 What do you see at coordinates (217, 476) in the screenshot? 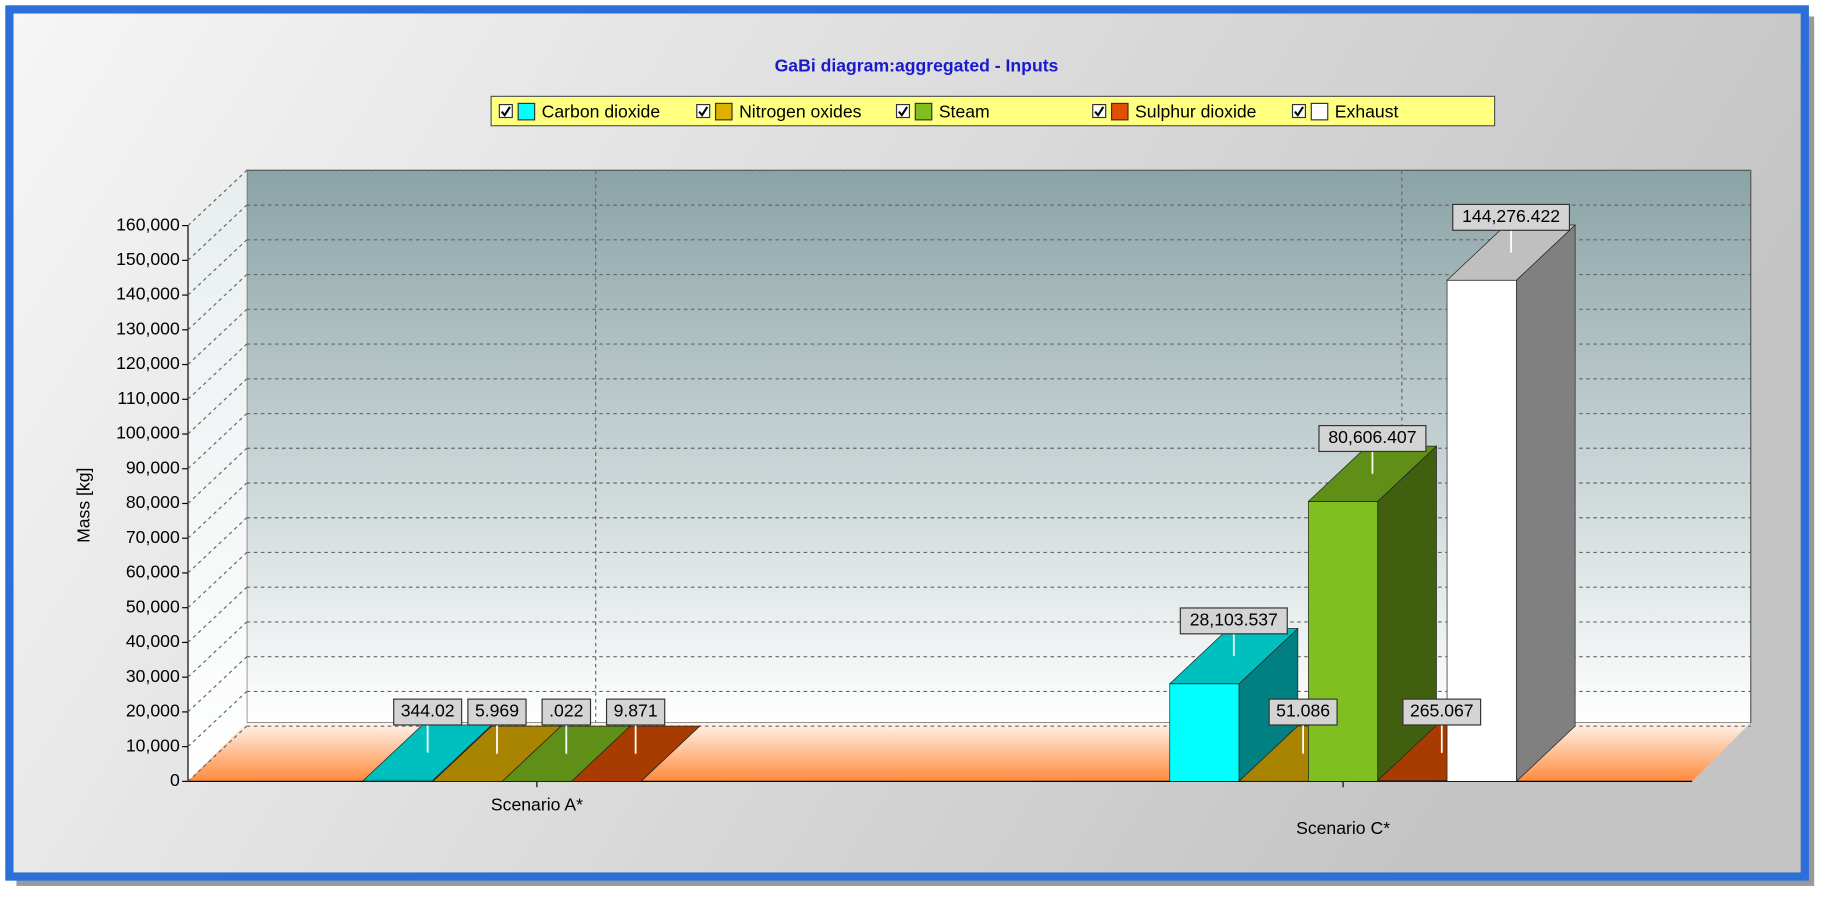
I see `side-wall` at bounding box center [217, 476].